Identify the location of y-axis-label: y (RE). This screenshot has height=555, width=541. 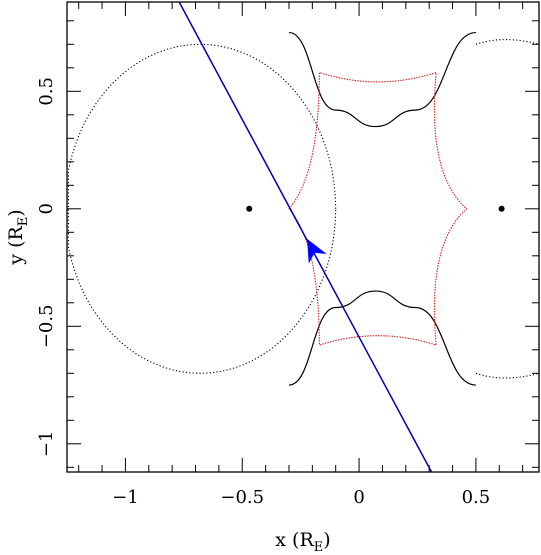
(18, 237).